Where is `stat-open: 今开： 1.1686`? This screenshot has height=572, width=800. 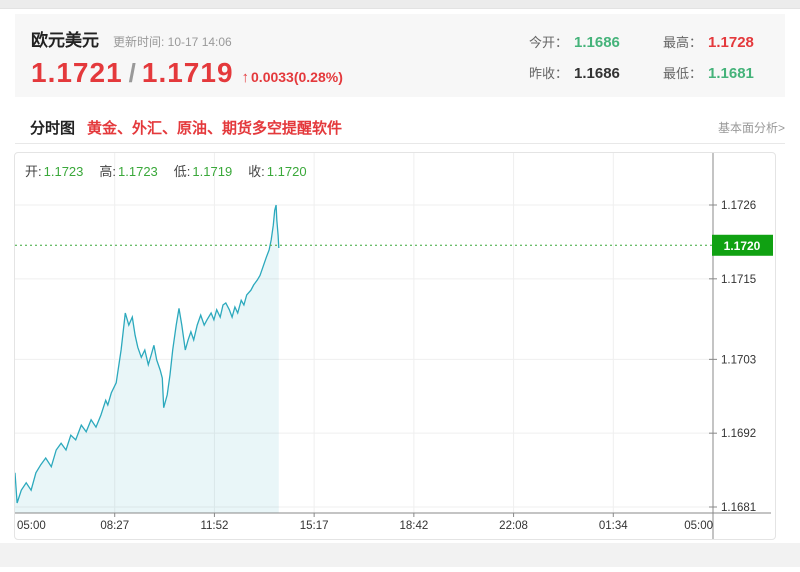
stat-open: 今开： 1.1686 is located at coordinates (574, 42).